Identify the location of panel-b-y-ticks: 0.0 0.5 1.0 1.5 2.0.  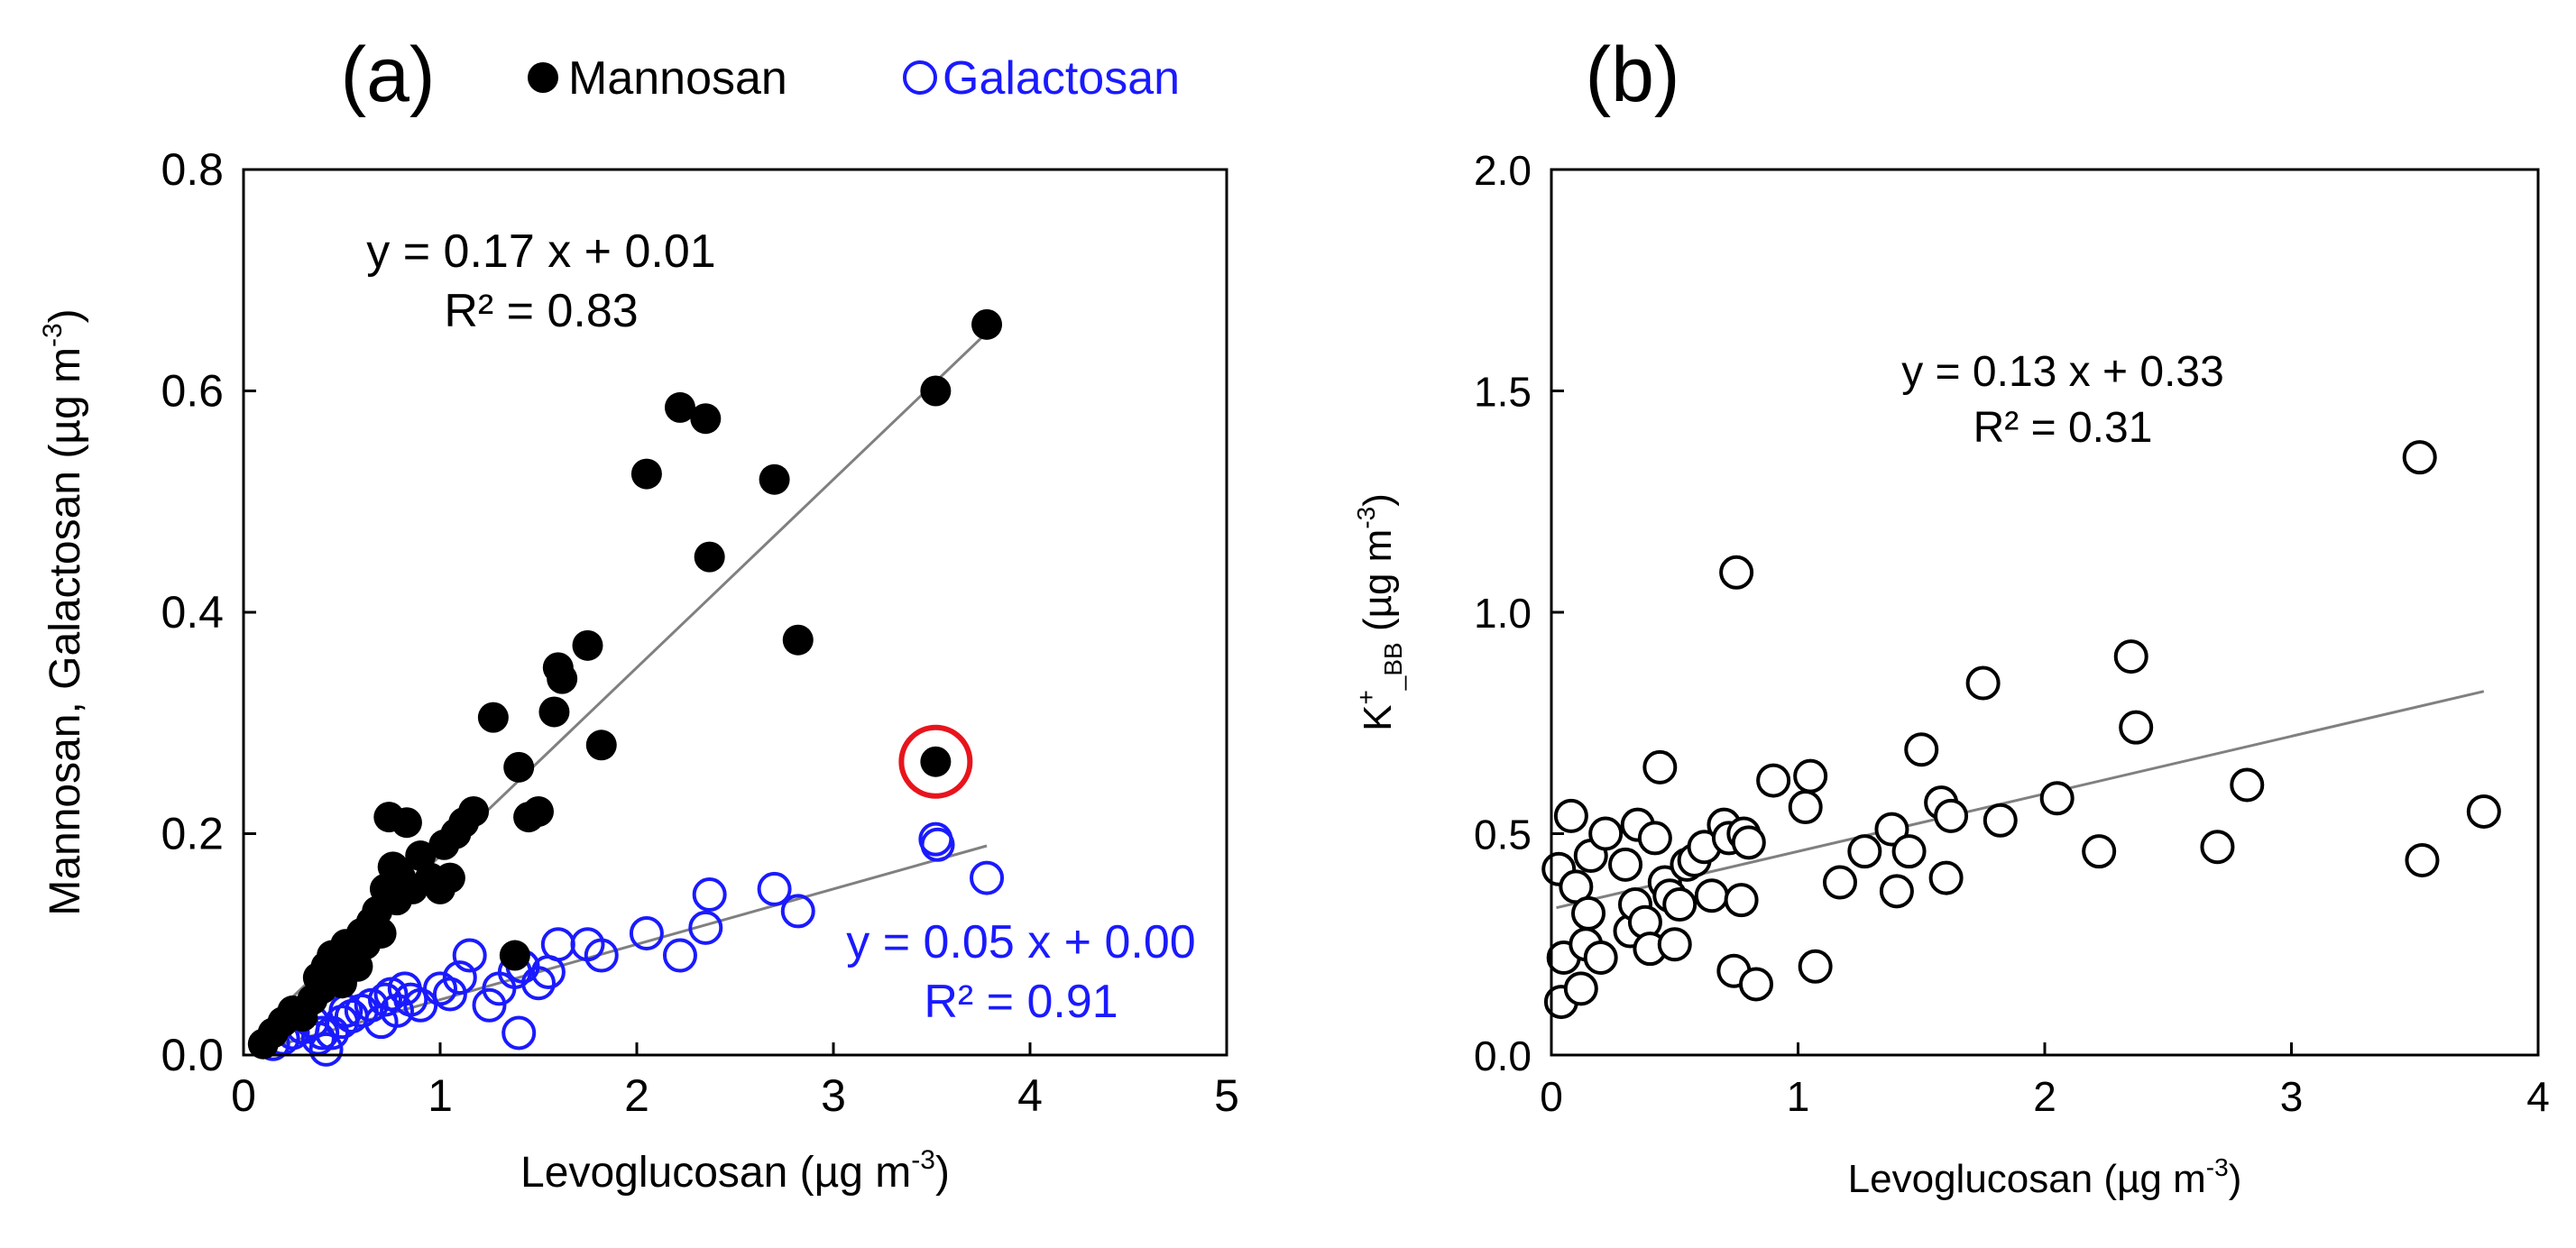
(1519, 613).